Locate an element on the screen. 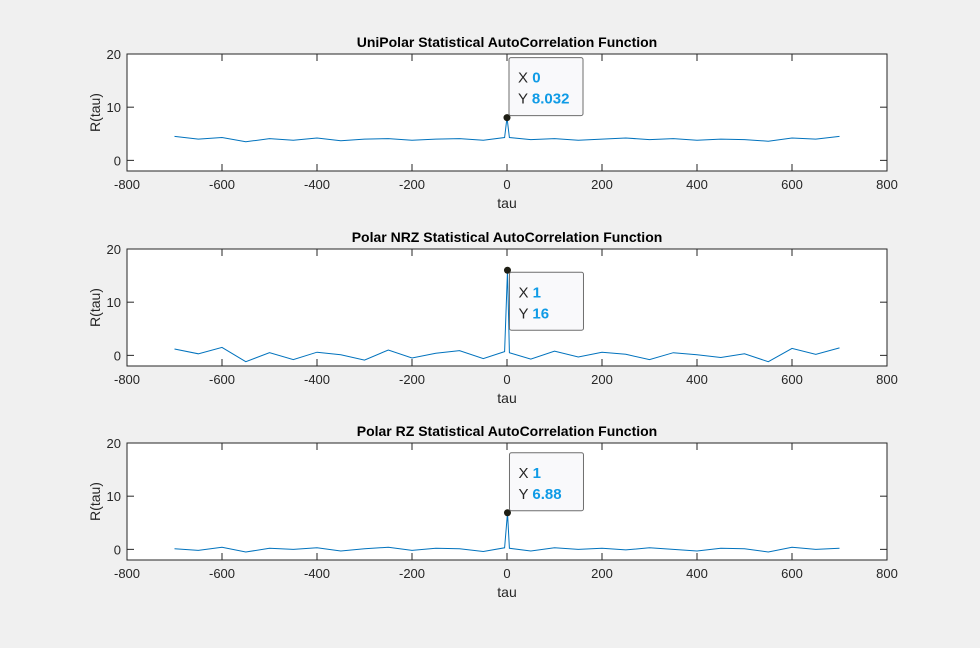  datatip-x-row: X 0 is located at coordinates (529, 78).